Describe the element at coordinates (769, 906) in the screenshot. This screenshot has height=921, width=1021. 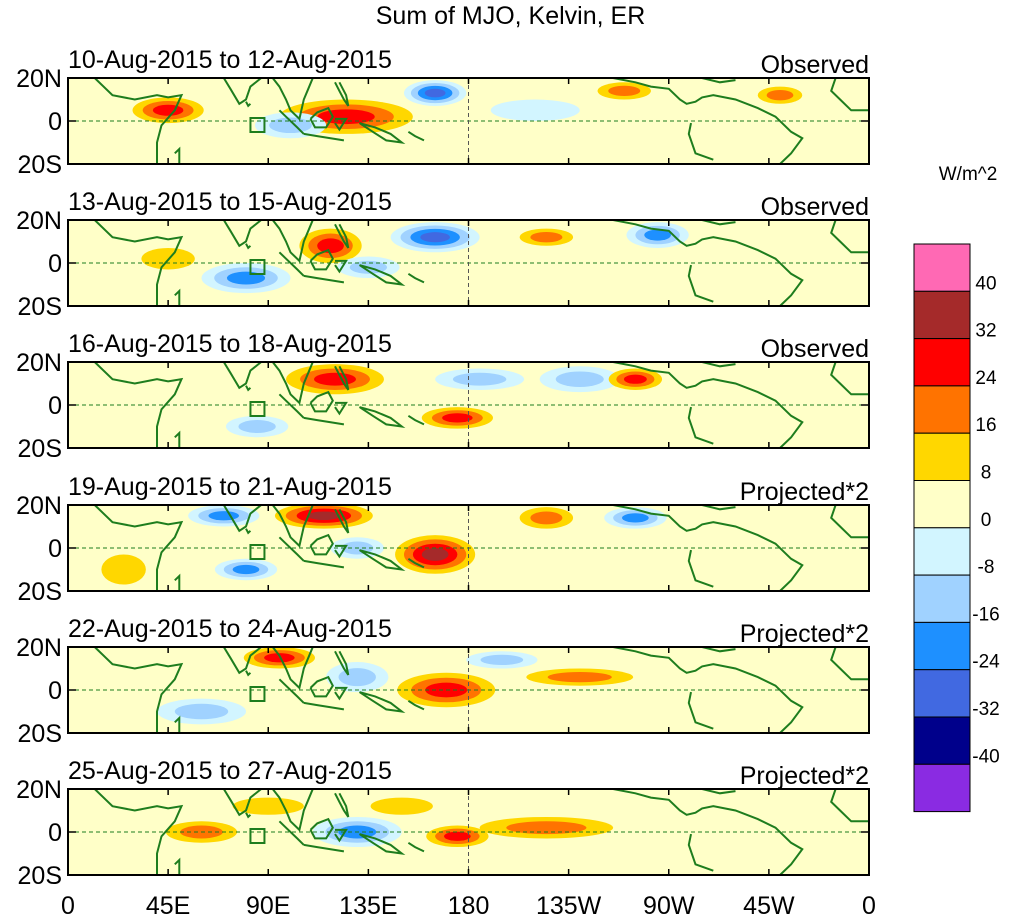
I see `lon-label: 45W` at that location.